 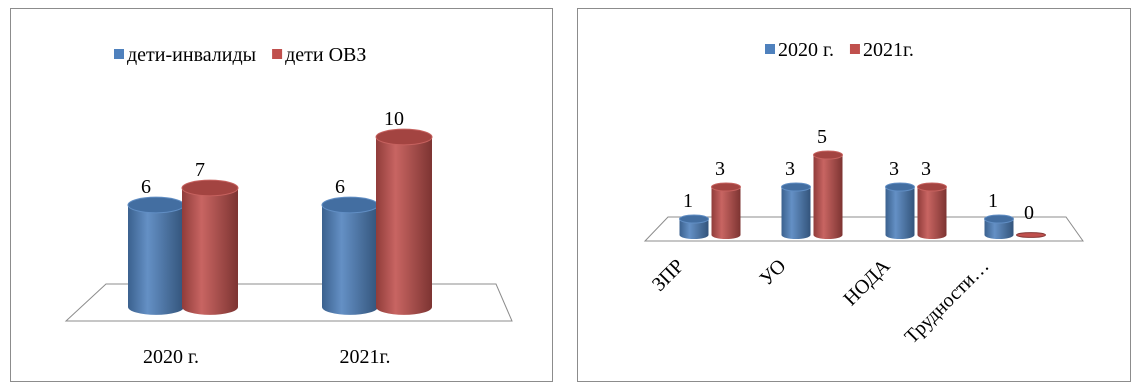 I want to click on category-label-3: НОДА, so click(x=867, y=283).